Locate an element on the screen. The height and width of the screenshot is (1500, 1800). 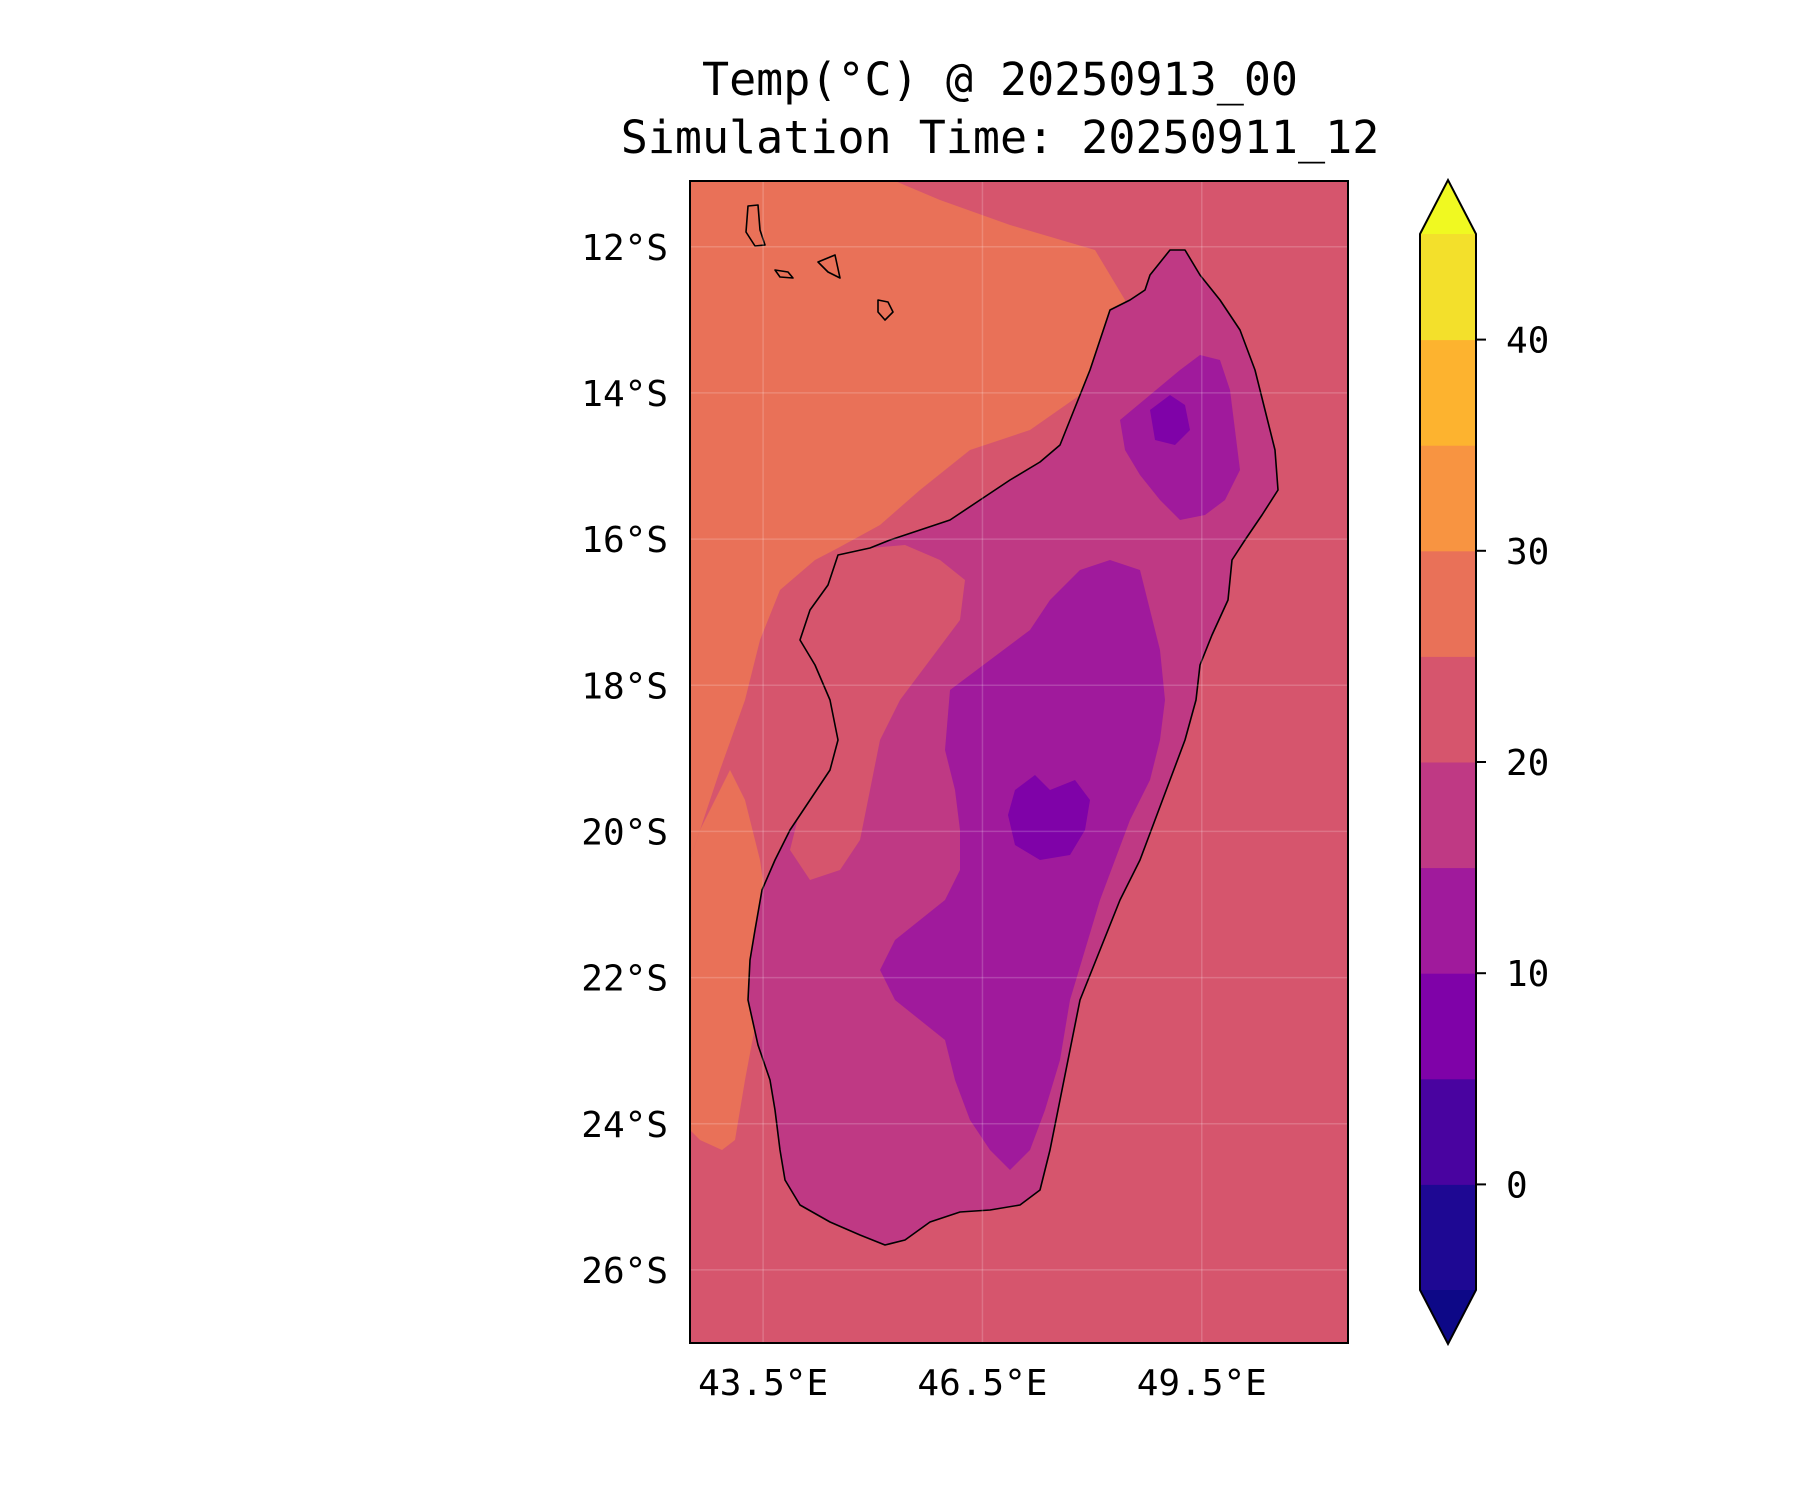
lat-tick-label: 14°S is located at coordinates (624, 394).